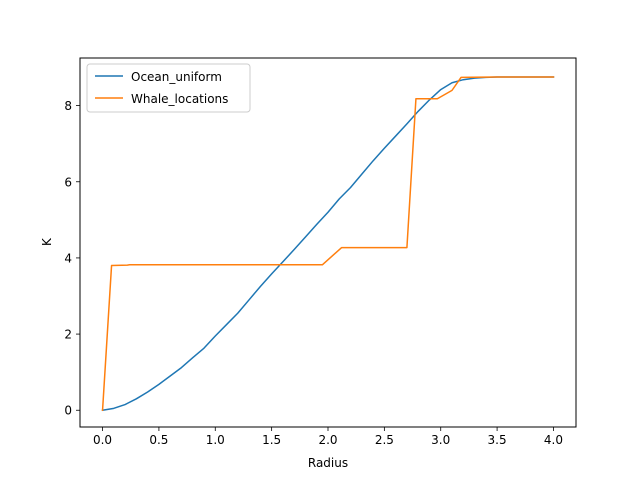 The image size is (640, 484). Describe the element at coordinates (327, 440) in the screenshot. I see `x-tick-label: 2.0` at that location.